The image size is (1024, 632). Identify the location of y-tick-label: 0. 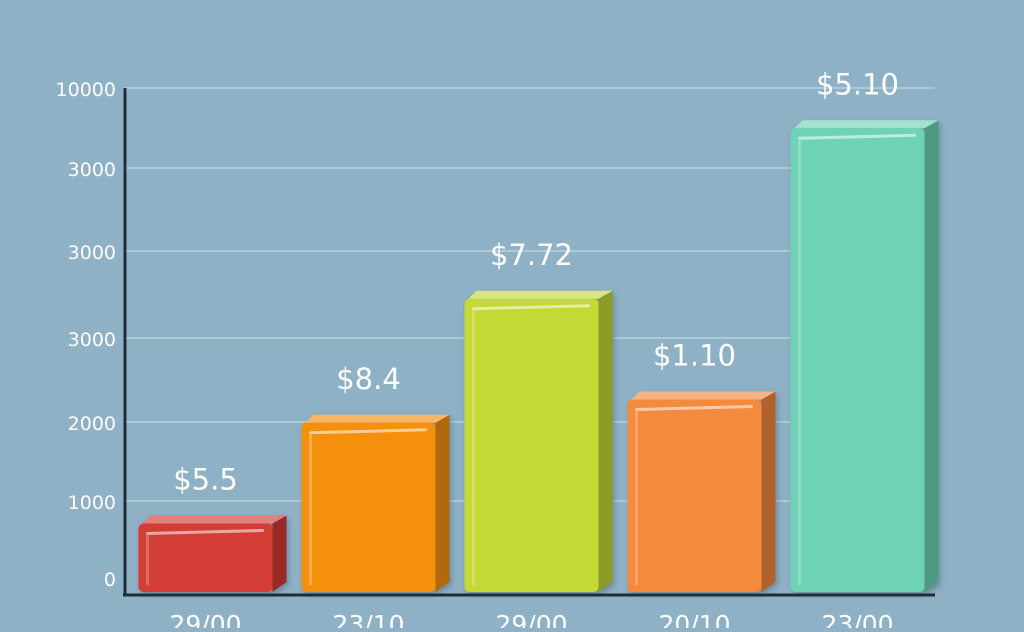
(110, 580).